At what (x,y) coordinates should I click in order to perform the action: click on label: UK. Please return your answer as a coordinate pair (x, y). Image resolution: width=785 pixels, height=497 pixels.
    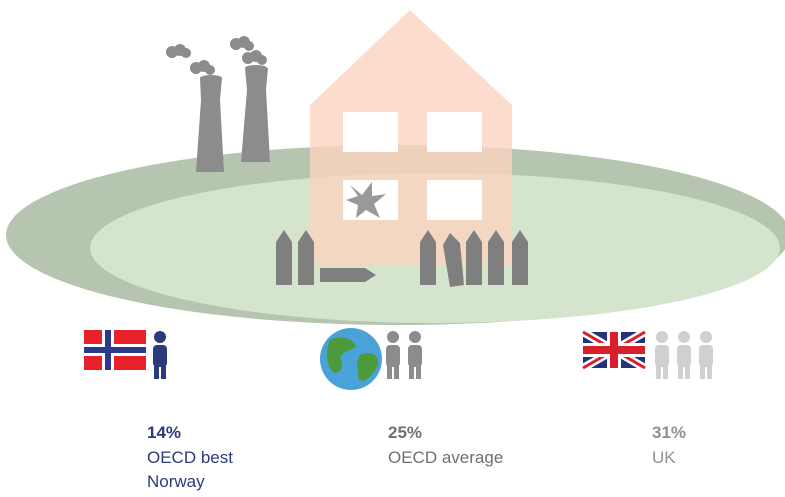
    Looking at the image, I should click on (664, 457).